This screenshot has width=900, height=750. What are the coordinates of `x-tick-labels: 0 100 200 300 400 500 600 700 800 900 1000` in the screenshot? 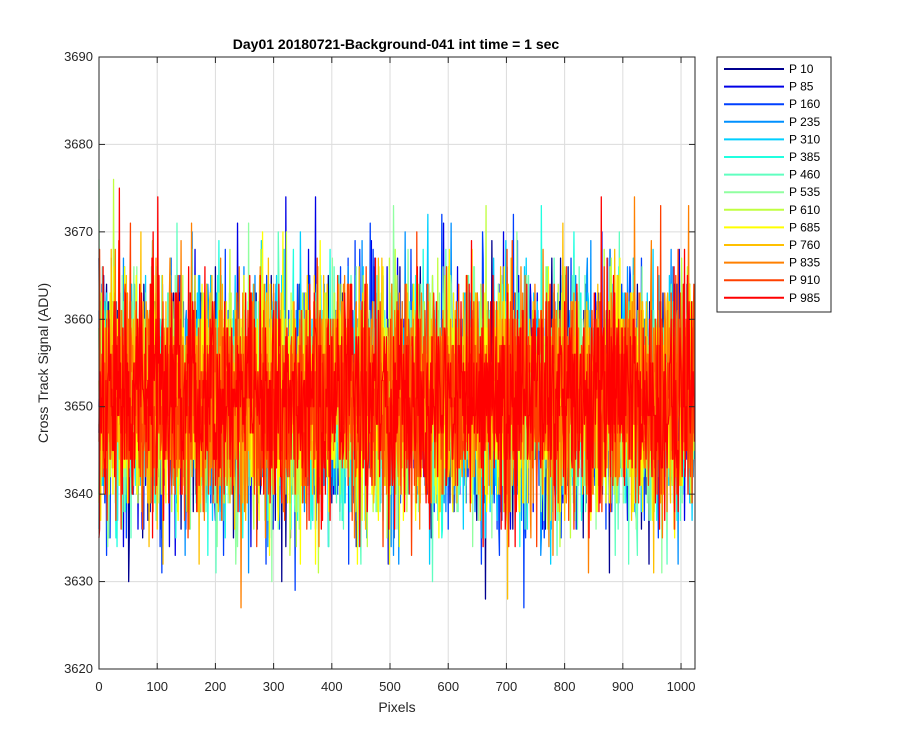 It's located at (395, 686).